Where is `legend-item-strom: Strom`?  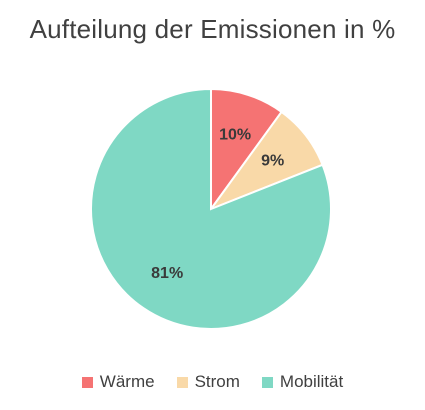 legend-item-strom: Strom is located at coordinates (208, 382).